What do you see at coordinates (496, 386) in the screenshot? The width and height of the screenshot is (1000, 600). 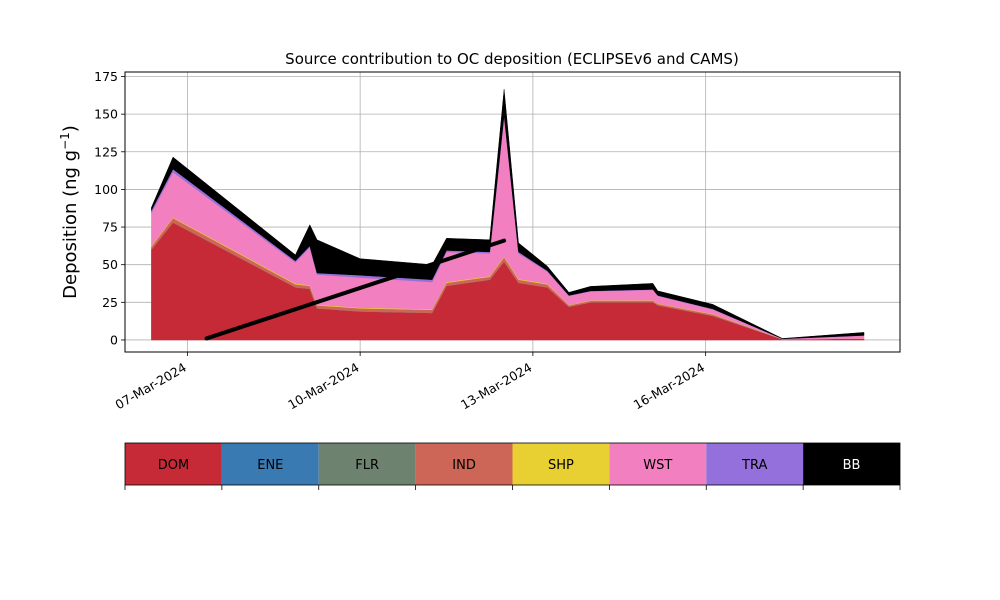 I see `x-tick-label: 13-Mar-2024` at bounding box center [496, 386].